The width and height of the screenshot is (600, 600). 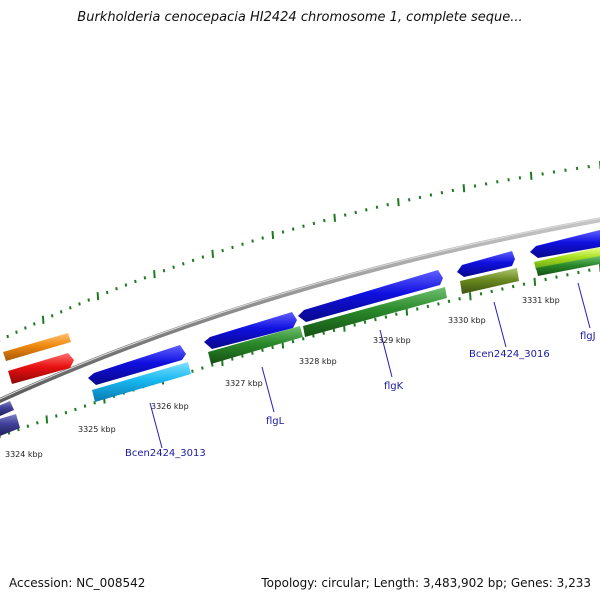 I want to click on gene-green-flgJ, so click(x=568, y=266).